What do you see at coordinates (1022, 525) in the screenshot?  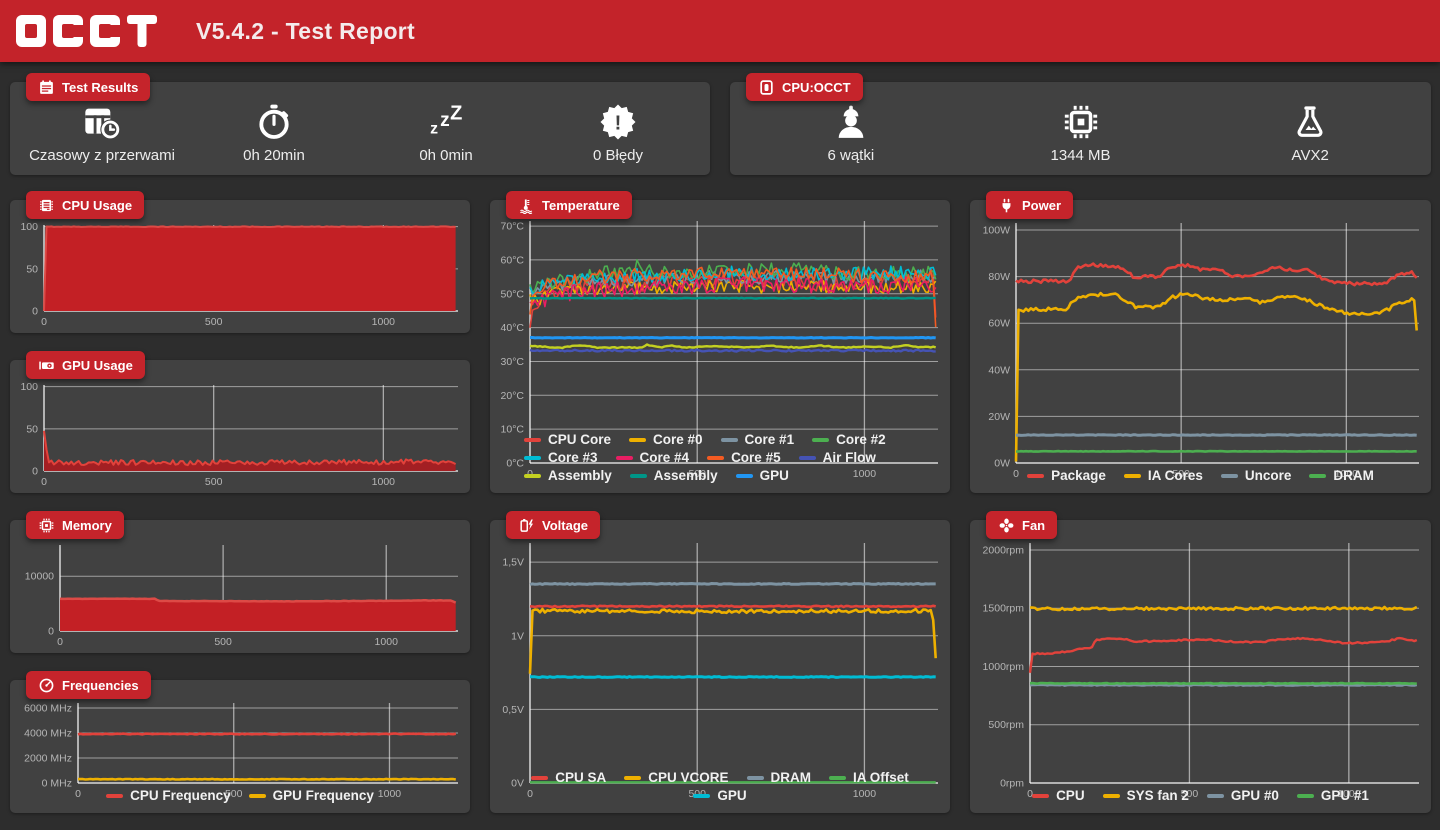 I see `fan-badge: Fan` at bounding box center [1022, 525].